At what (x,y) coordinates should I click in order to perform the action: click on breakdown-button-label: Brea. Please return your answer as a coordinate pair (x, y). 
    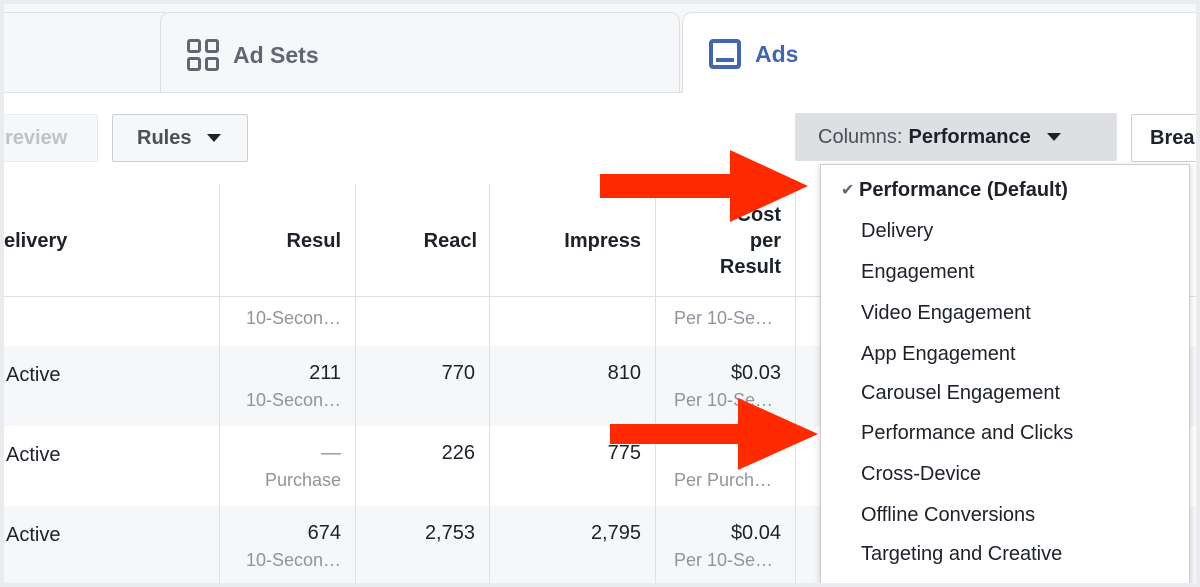
    Looking at the image, I should click on (1172, 137).